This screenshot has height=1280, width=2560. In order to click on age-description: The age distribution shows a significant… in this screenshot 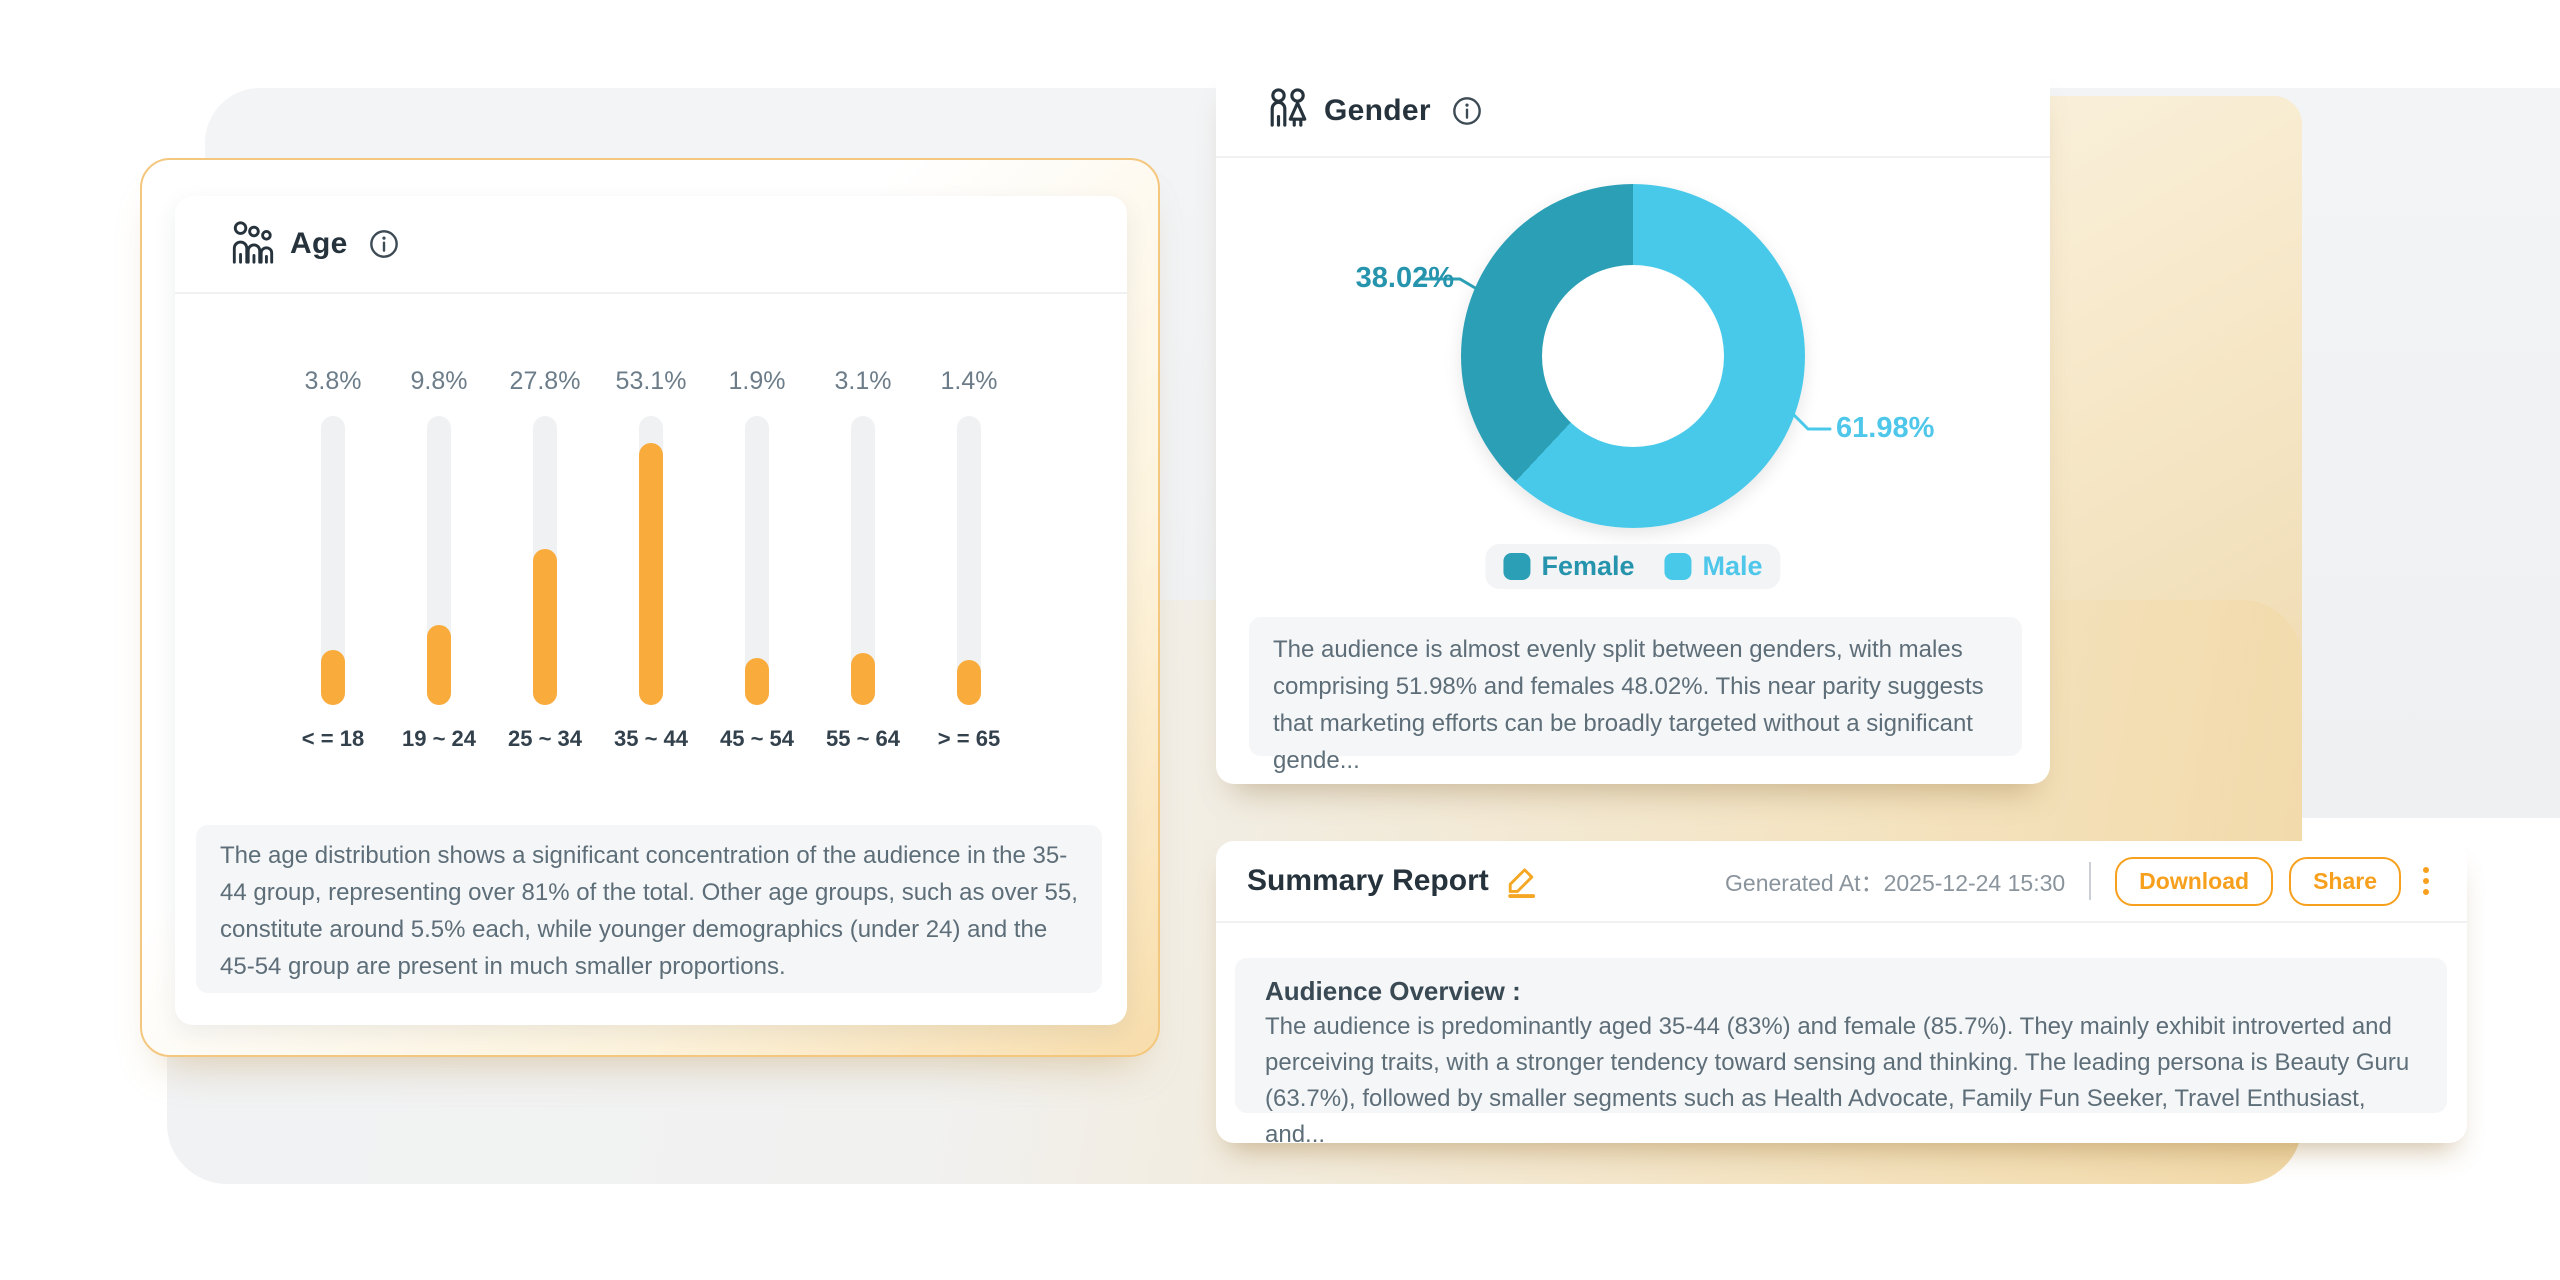, I will do `click(649, 909)`.